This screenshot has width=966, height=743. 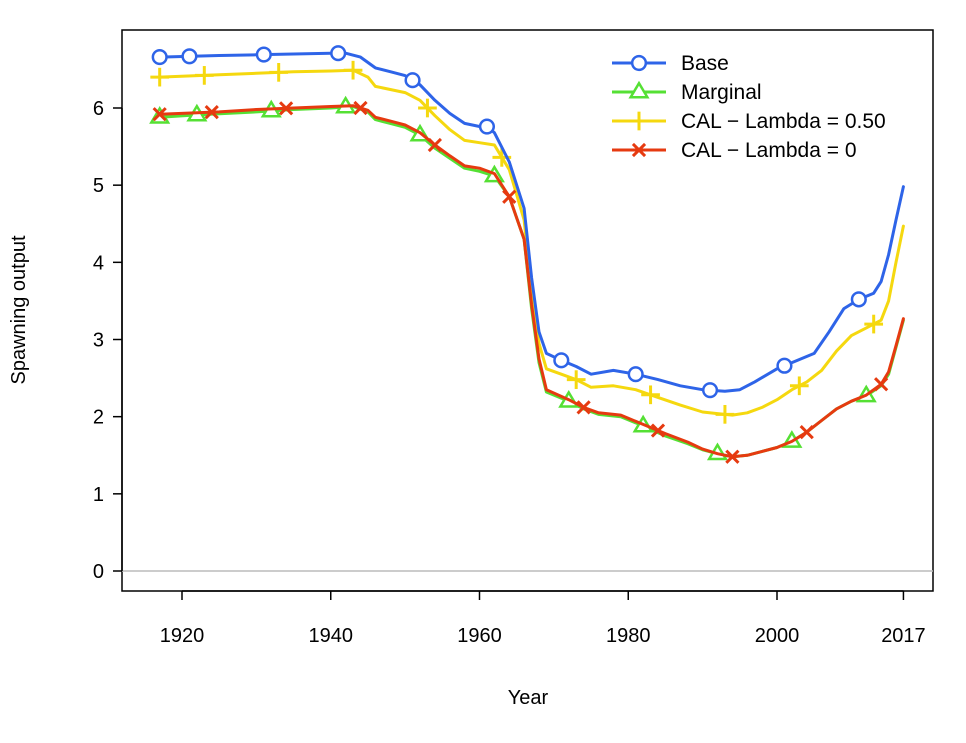 I want to click on y-tick-label: 4, so click(x=98, y=263).